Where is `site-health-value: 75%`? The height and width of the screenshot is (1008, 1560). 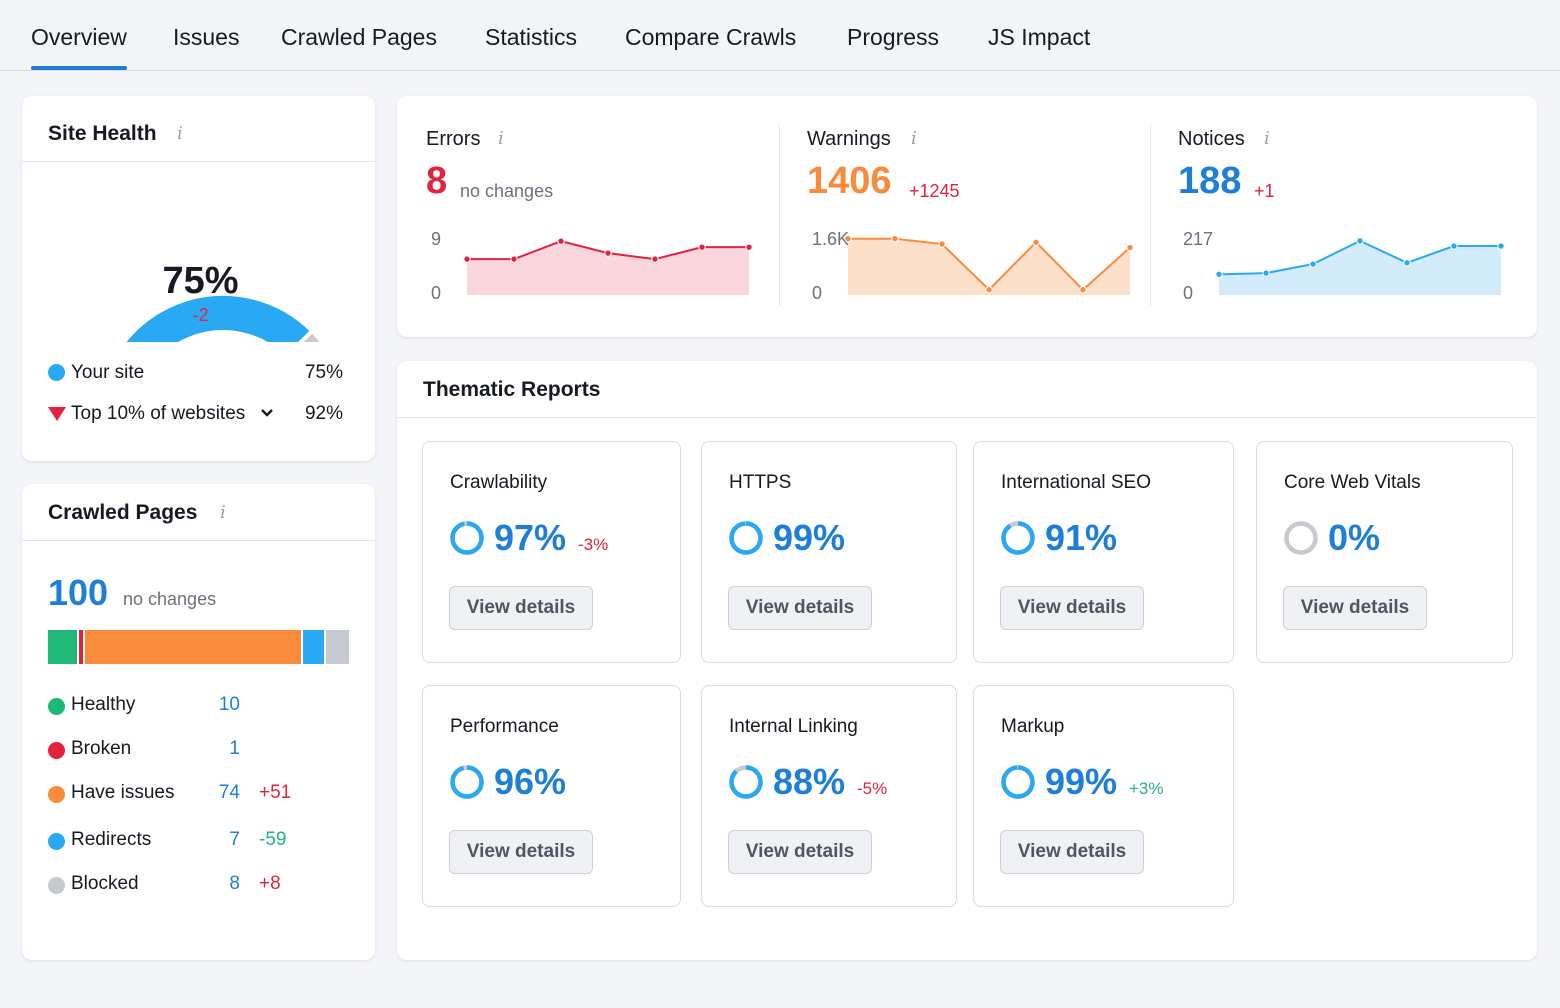
site-health-value: 75% is located at coordinates (200, 281).